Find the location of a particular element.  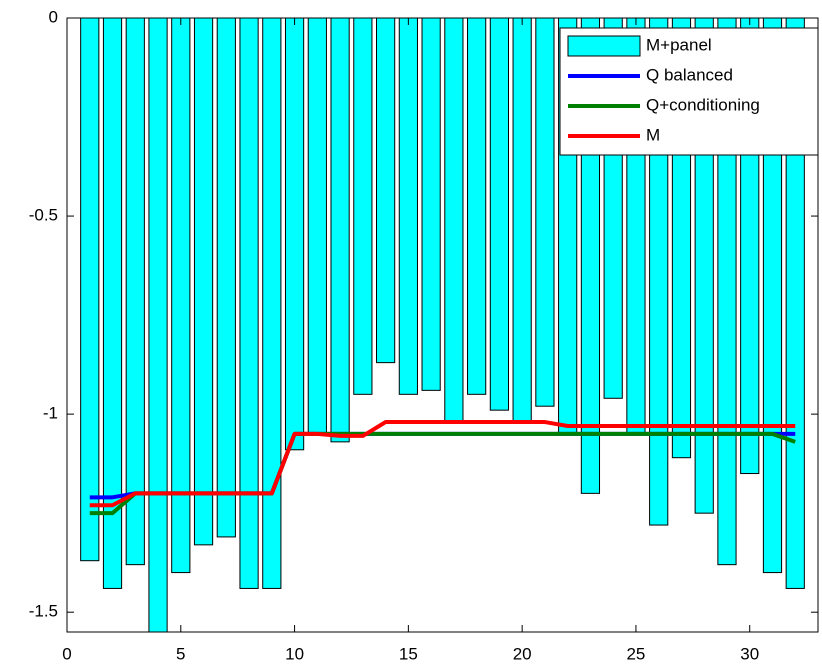

legend: M+panel Q balanced Q+conditioning M is located at coordinates (689, 91).